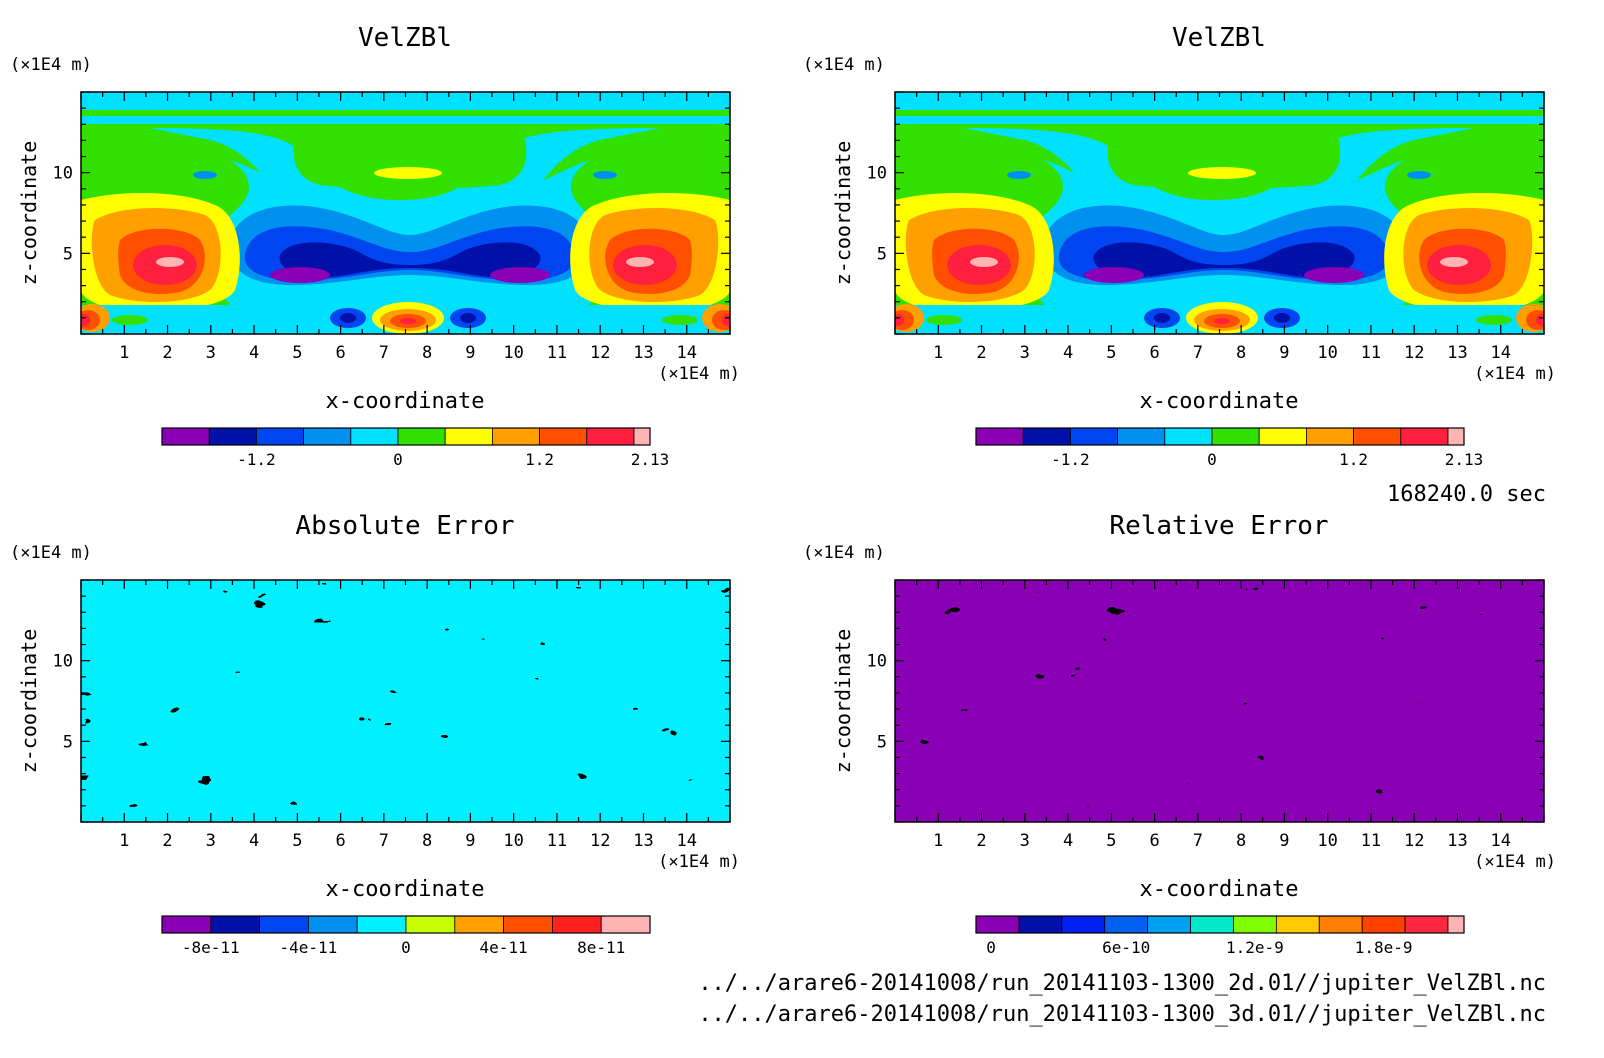  What do you see at coordinates (1220, 936) in the screenshot?
I see `colorbar: 0 6e-10 1.2e-9 1.8e-9` at bounding box center [1220, 936].